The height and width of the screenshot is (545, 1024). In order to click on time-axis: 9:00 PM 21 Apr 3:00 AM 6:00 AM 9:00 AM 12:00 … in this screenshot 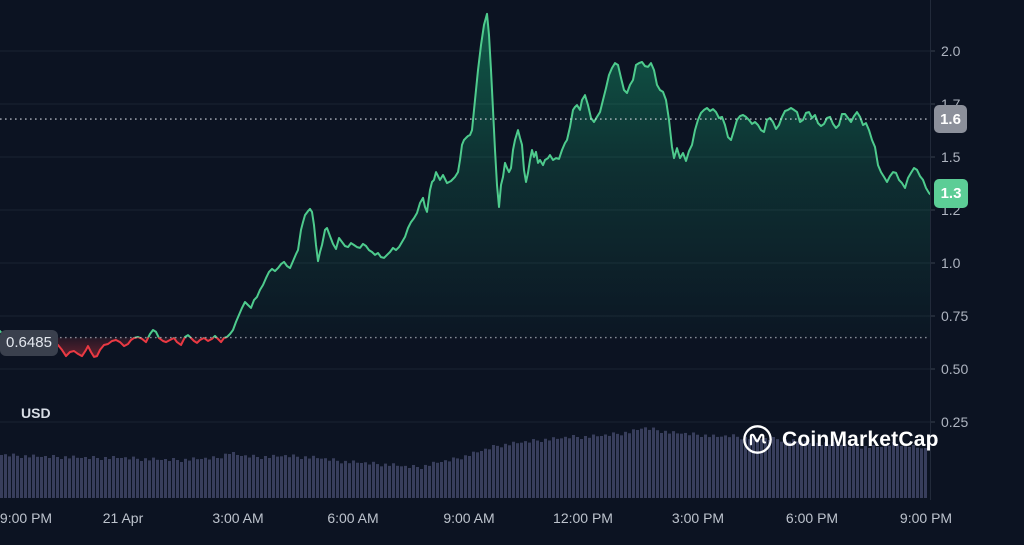, I will do `click(476, 522)`.